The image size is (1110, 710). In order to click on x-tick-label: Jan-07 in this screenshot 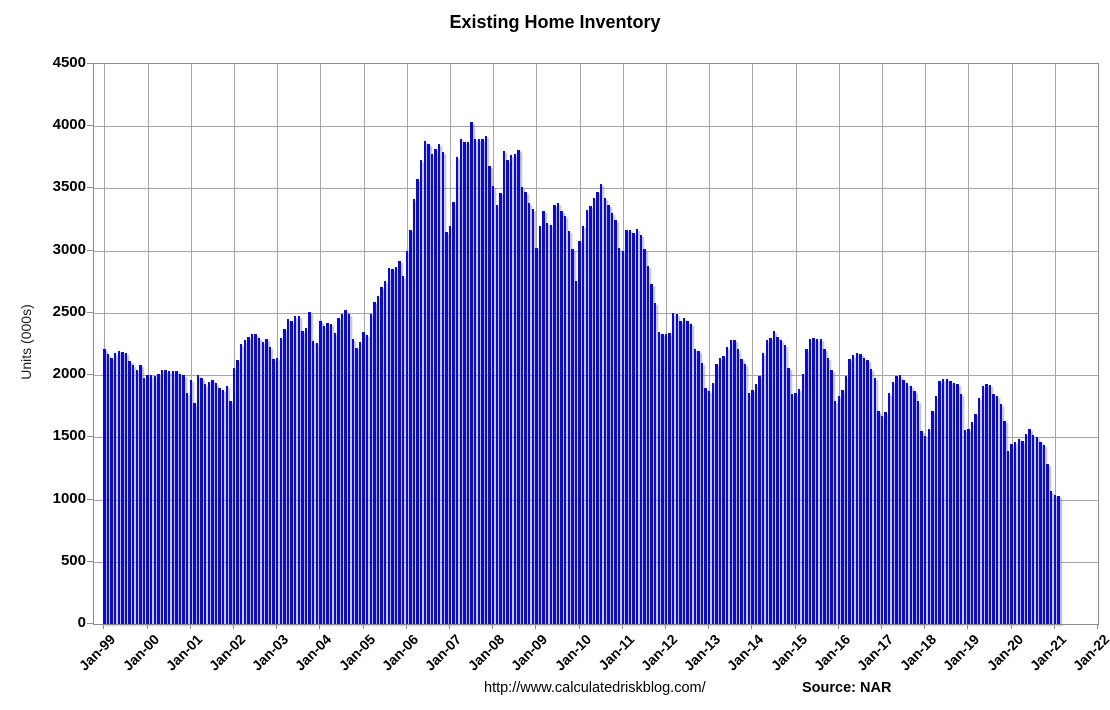, I will do `click(443, 652)`.